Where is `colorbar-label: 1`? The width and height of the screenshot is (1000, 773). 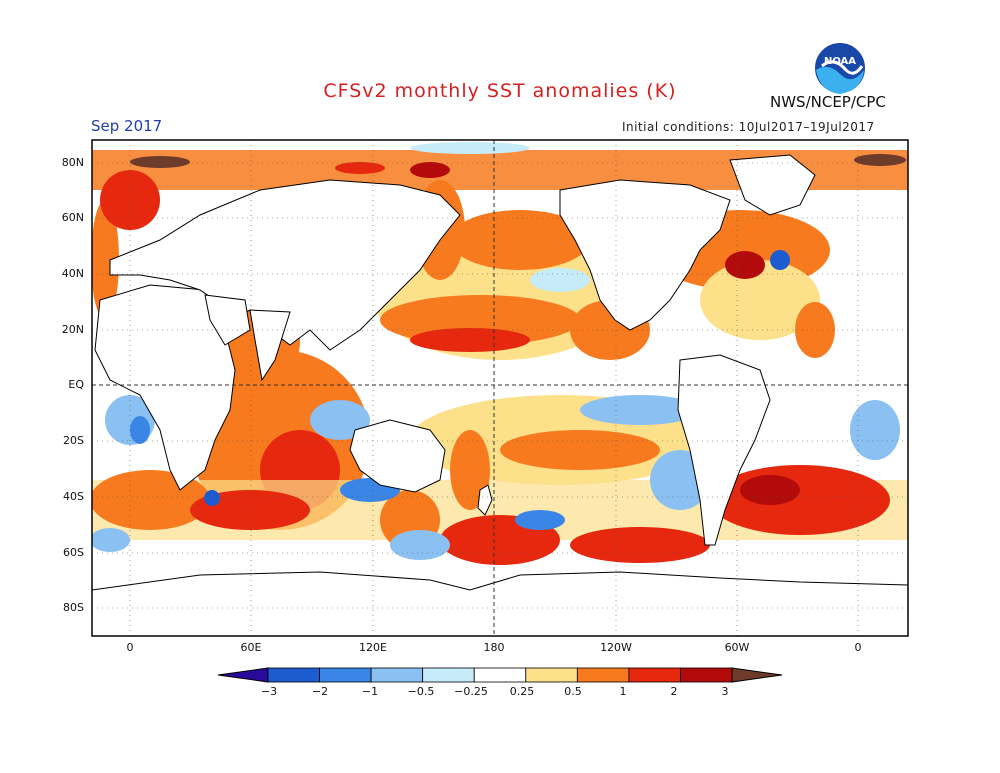
colorbar-label: 1 is located at coordinates (623, 691).